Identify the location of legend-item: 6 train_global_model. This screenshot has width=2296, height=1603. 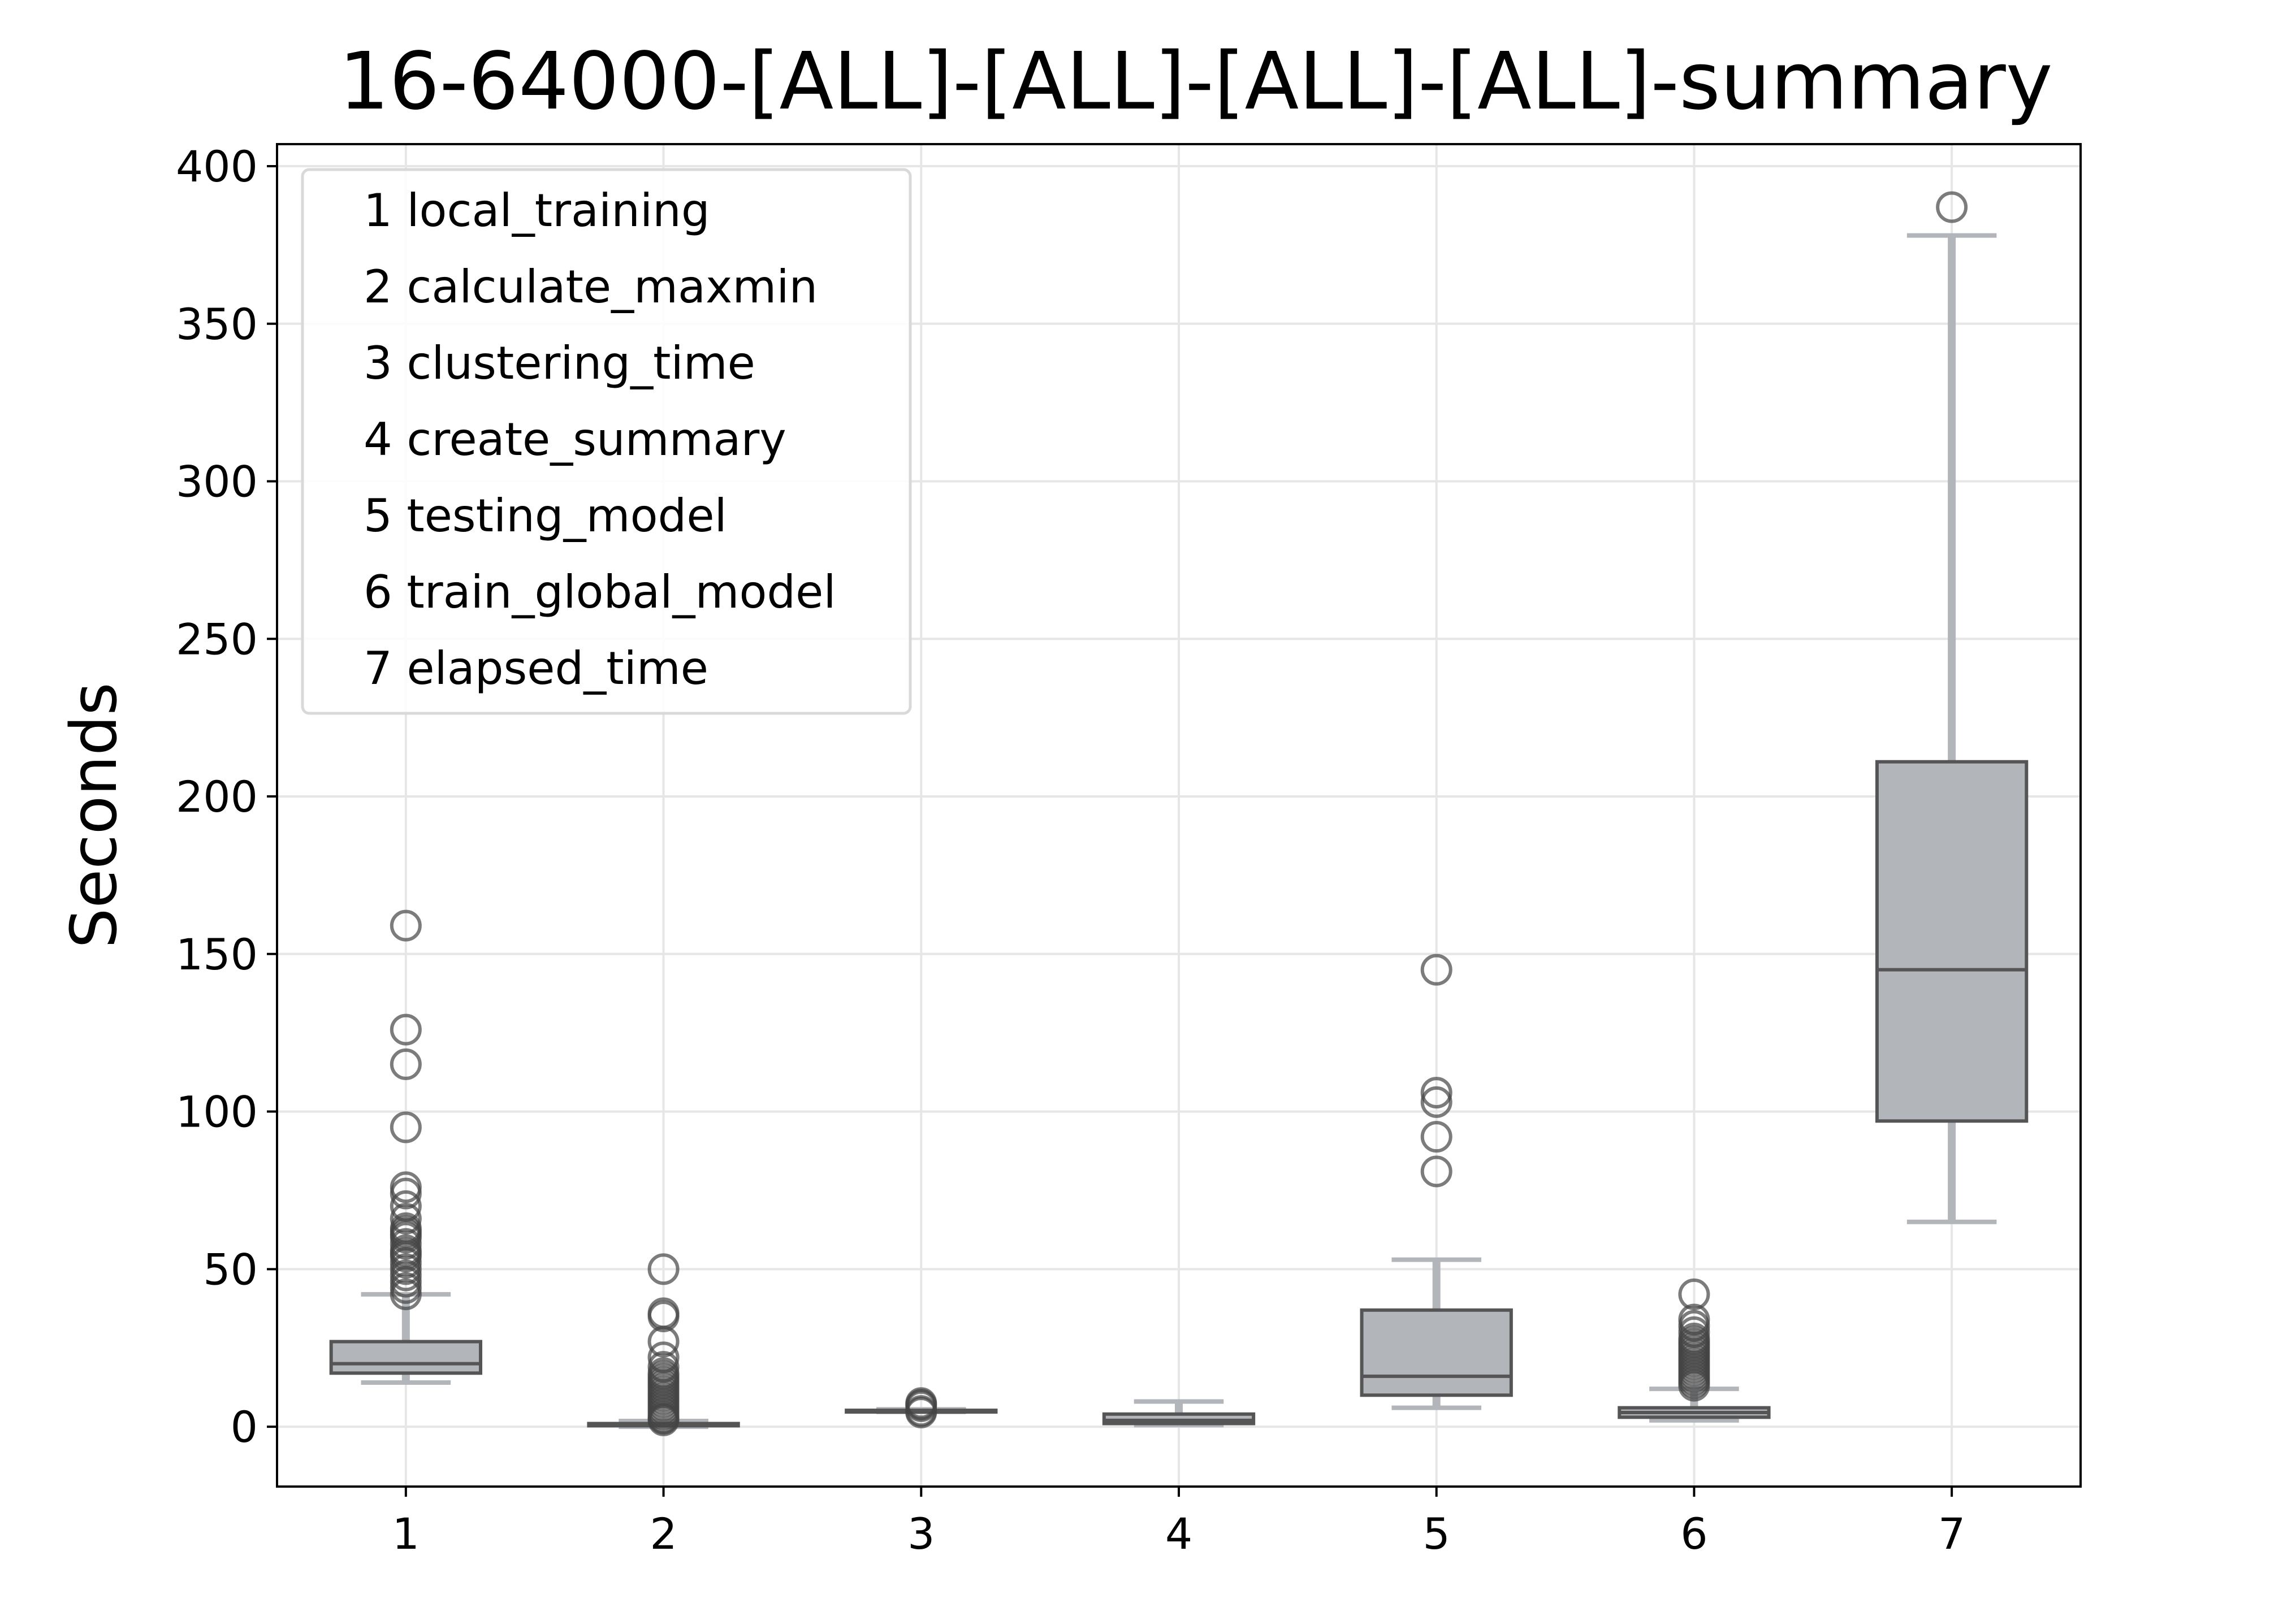
(600, 592).